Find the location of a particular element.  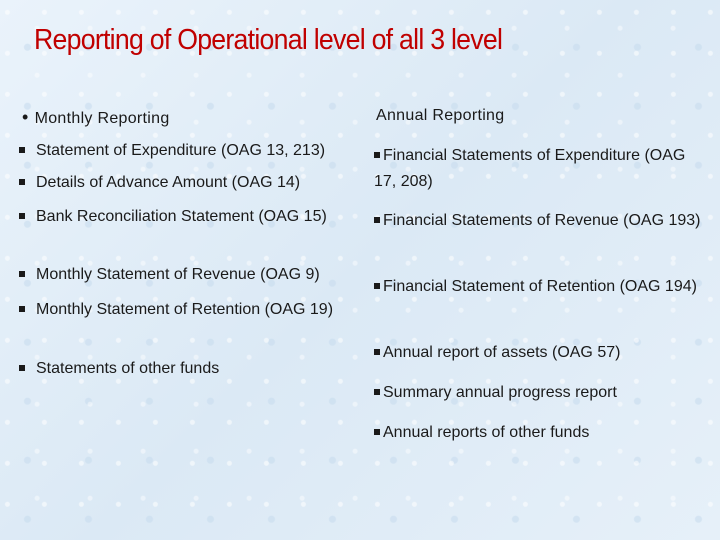

annual-item: Annual report of assets (OAG 57) is located at coordinates (539, 353).